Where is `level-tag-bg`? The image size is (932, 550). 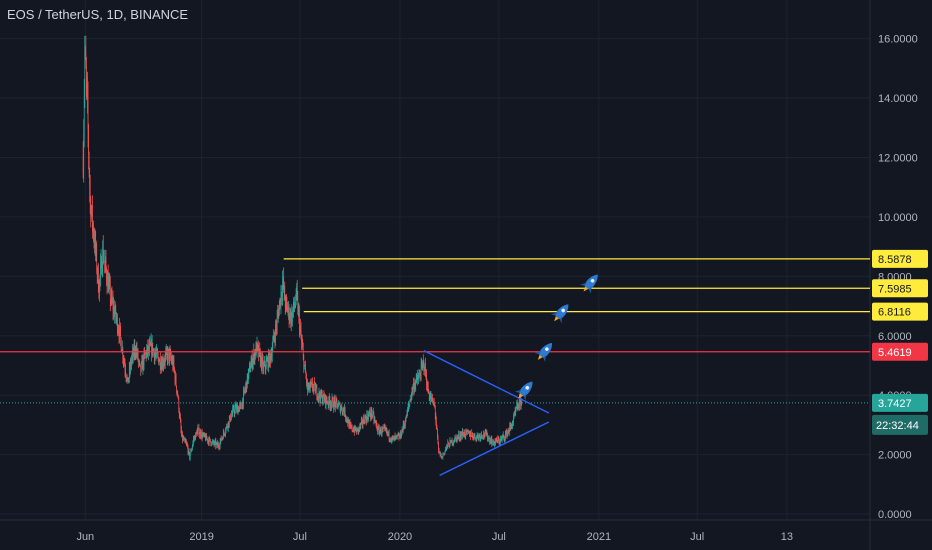
level-tag-bg is located at coordinates (900, 258).